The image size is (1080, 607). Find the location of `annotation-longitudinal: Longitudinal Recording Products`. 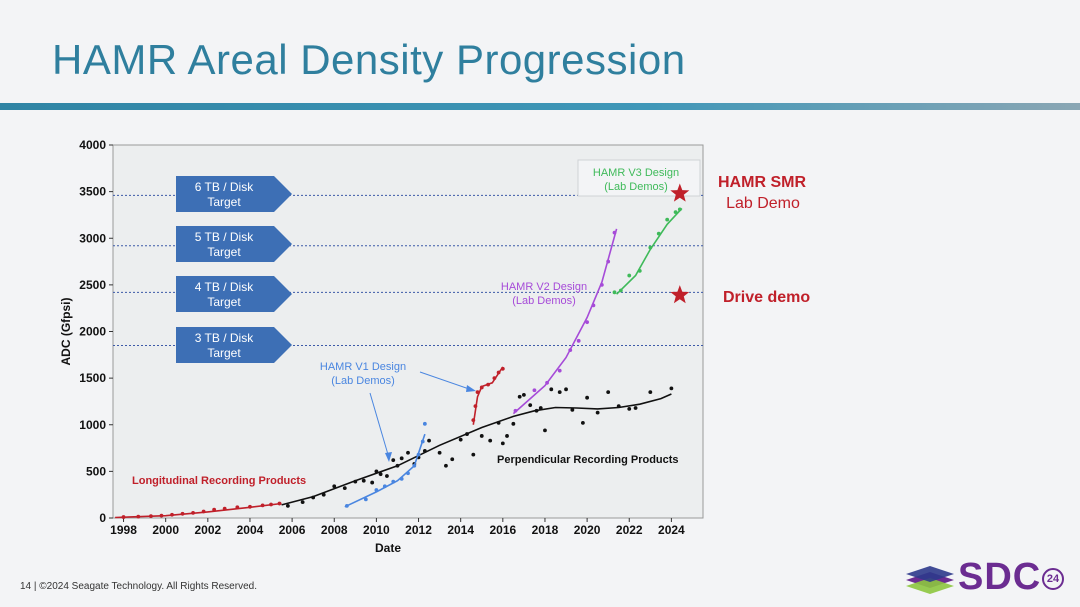

annotation-longitudinal: Longitudinal Recording Products is located at coordinates (219, 481).